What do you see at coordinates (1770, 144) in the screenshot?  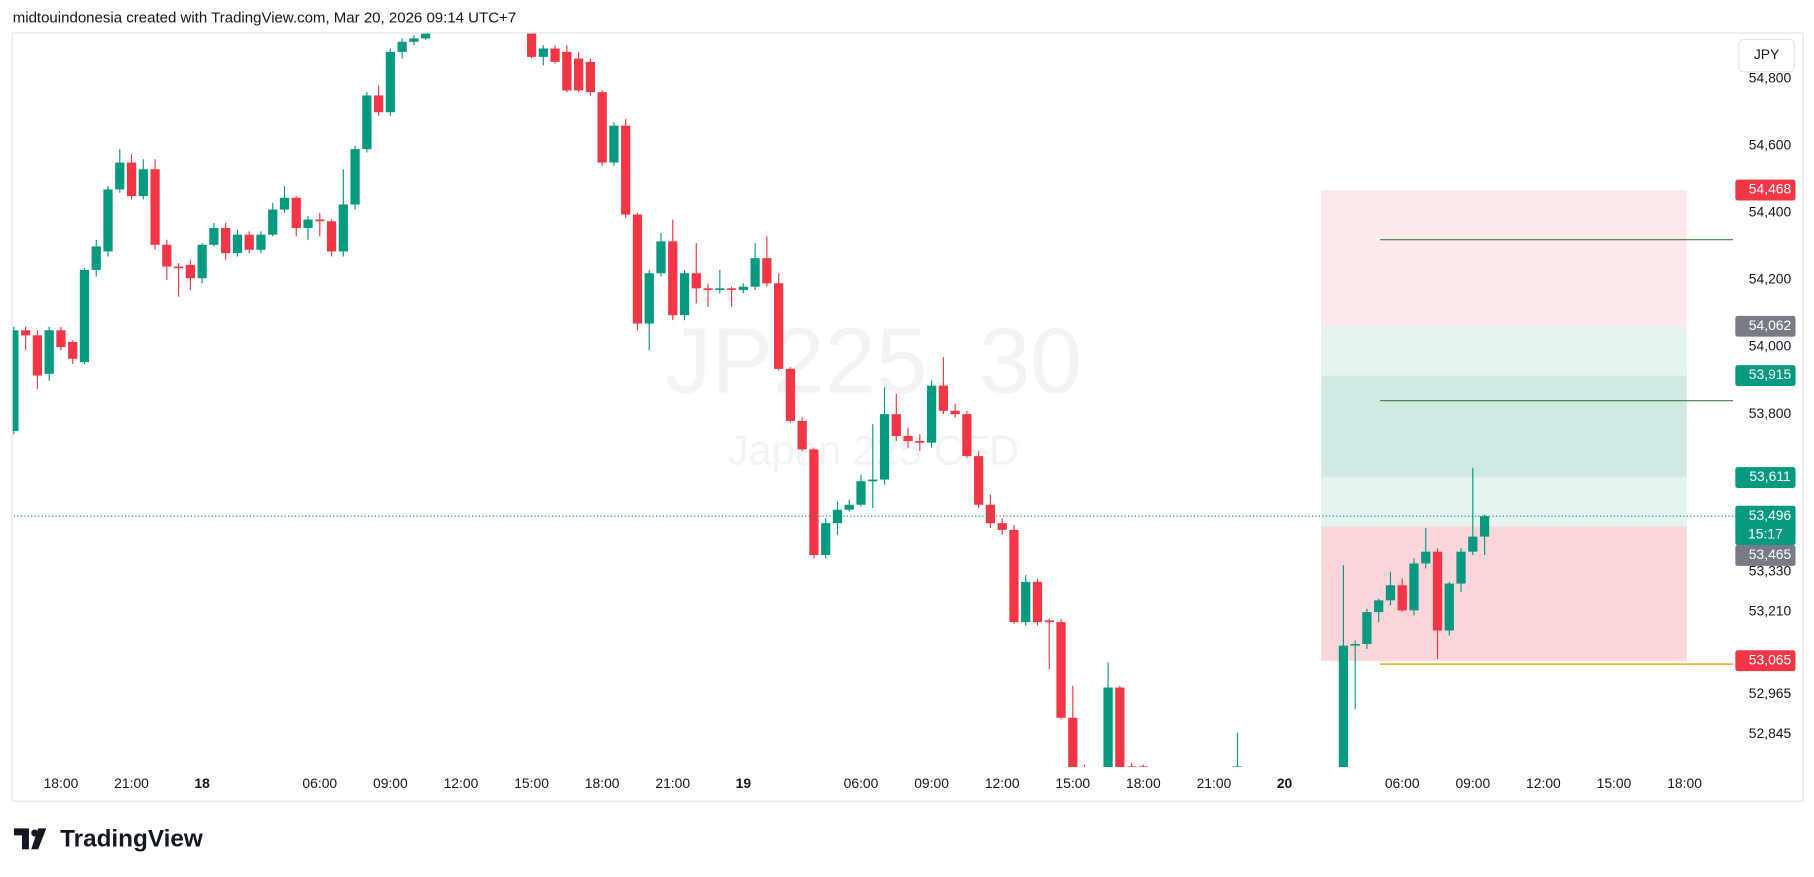 I see `y-tick-label: 54,600` at bounding box center [1770, 144].